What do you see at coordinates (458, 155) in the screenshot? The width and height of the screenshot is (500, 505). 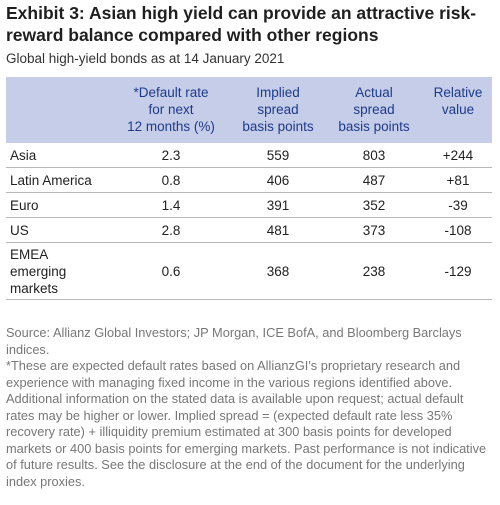 I see `cell-relative-value: +244` at bounding box center [458, 155].